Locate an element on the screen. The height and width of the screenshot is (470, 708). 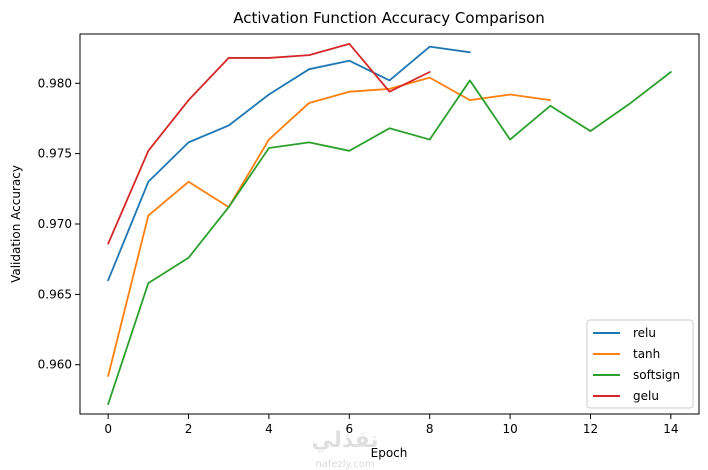
y-tick-label: 0.975 is located at coordinates (55, 154).